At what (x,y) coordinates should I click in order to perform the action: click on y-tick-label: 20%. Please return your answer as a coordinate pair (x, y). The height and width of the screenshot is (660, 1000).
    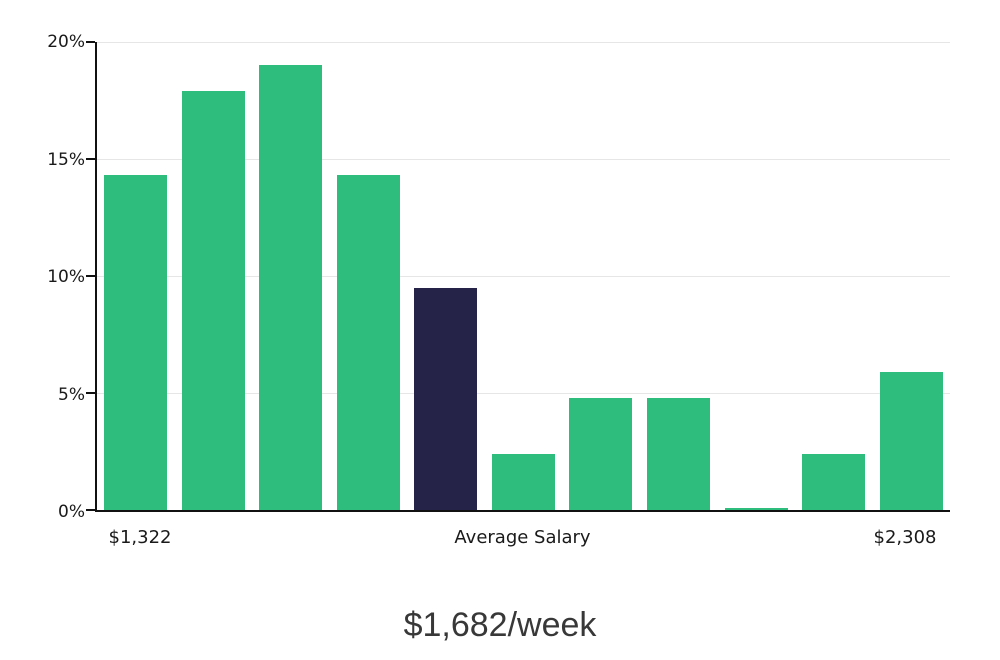
    Looking at the image, I should click on (66, 42).